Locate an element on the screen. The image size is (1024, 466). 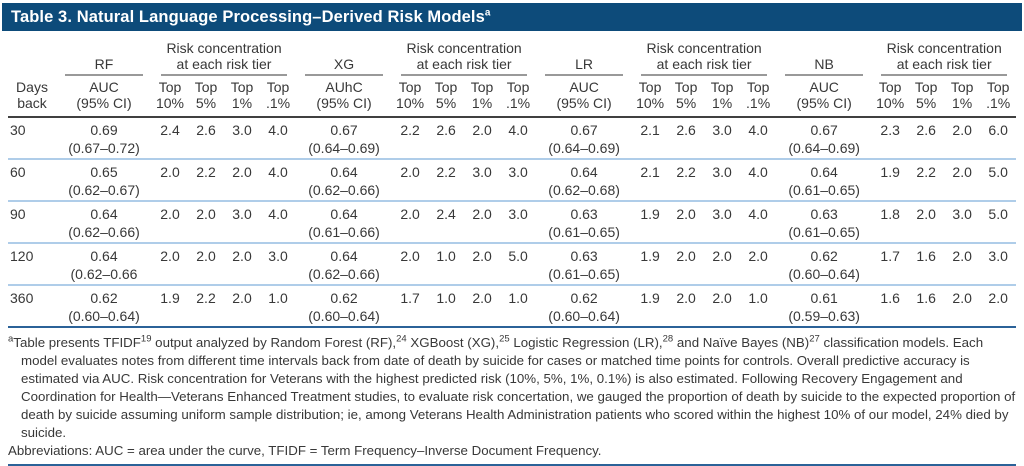
rf-top5-header: Top 5% is located at coordinates (206, 97).